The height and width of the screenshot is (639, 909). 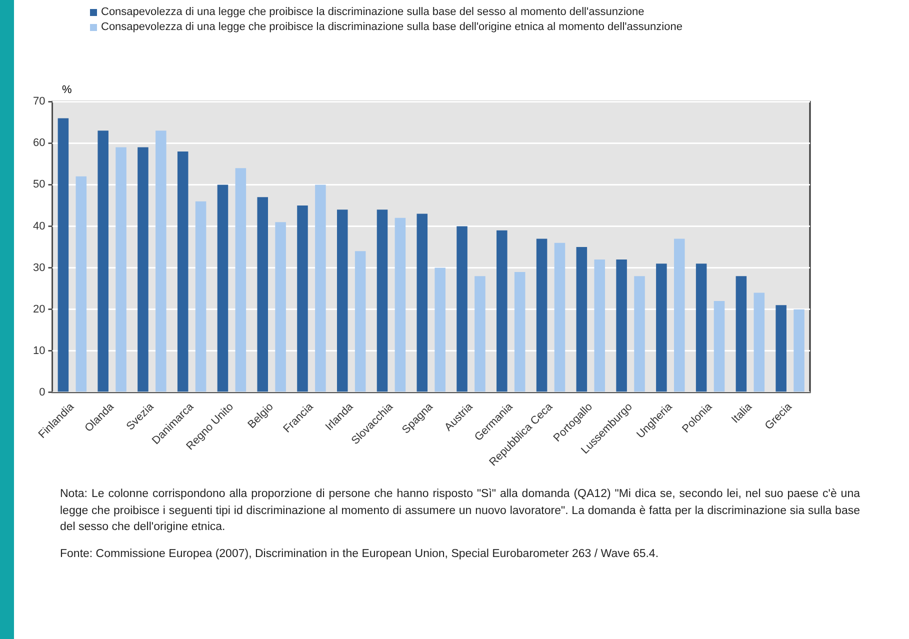 I want to click on text: Nota: Le colonne corrispondono alla proporzione di persone che hanno risposto "Sì" alla domanda (QA12) "Mi dica se, secondo lei, nel suo paese c'è una legge che proibisce i seguenti tipi id discriminazione al momento di assumere un nuovo lavoratore". La domanda è fatta per la discriminazione sia sulla base del sesso che dell'origine etnica., so click(x=460, y=511).